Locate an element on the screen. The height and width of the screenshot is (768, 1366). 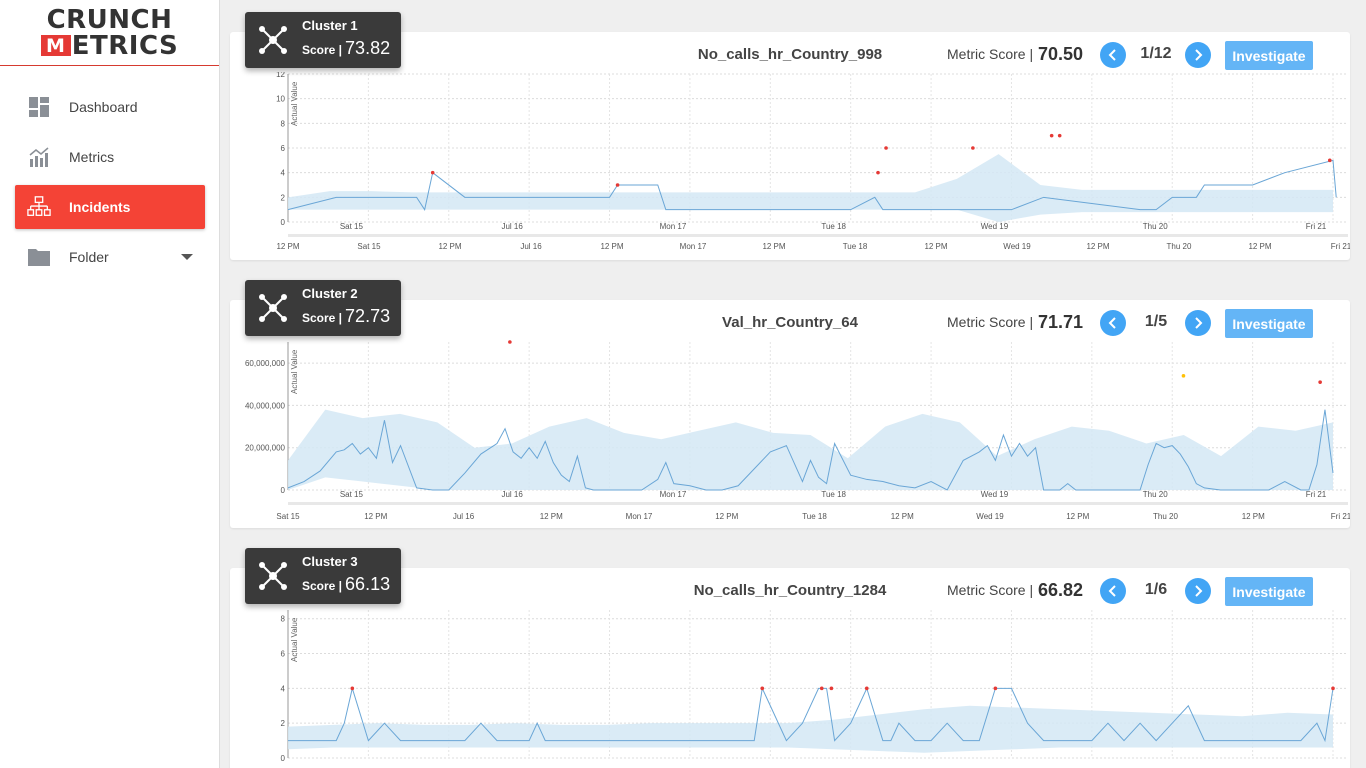
metrics-icon is located at coordinates (39, 157).